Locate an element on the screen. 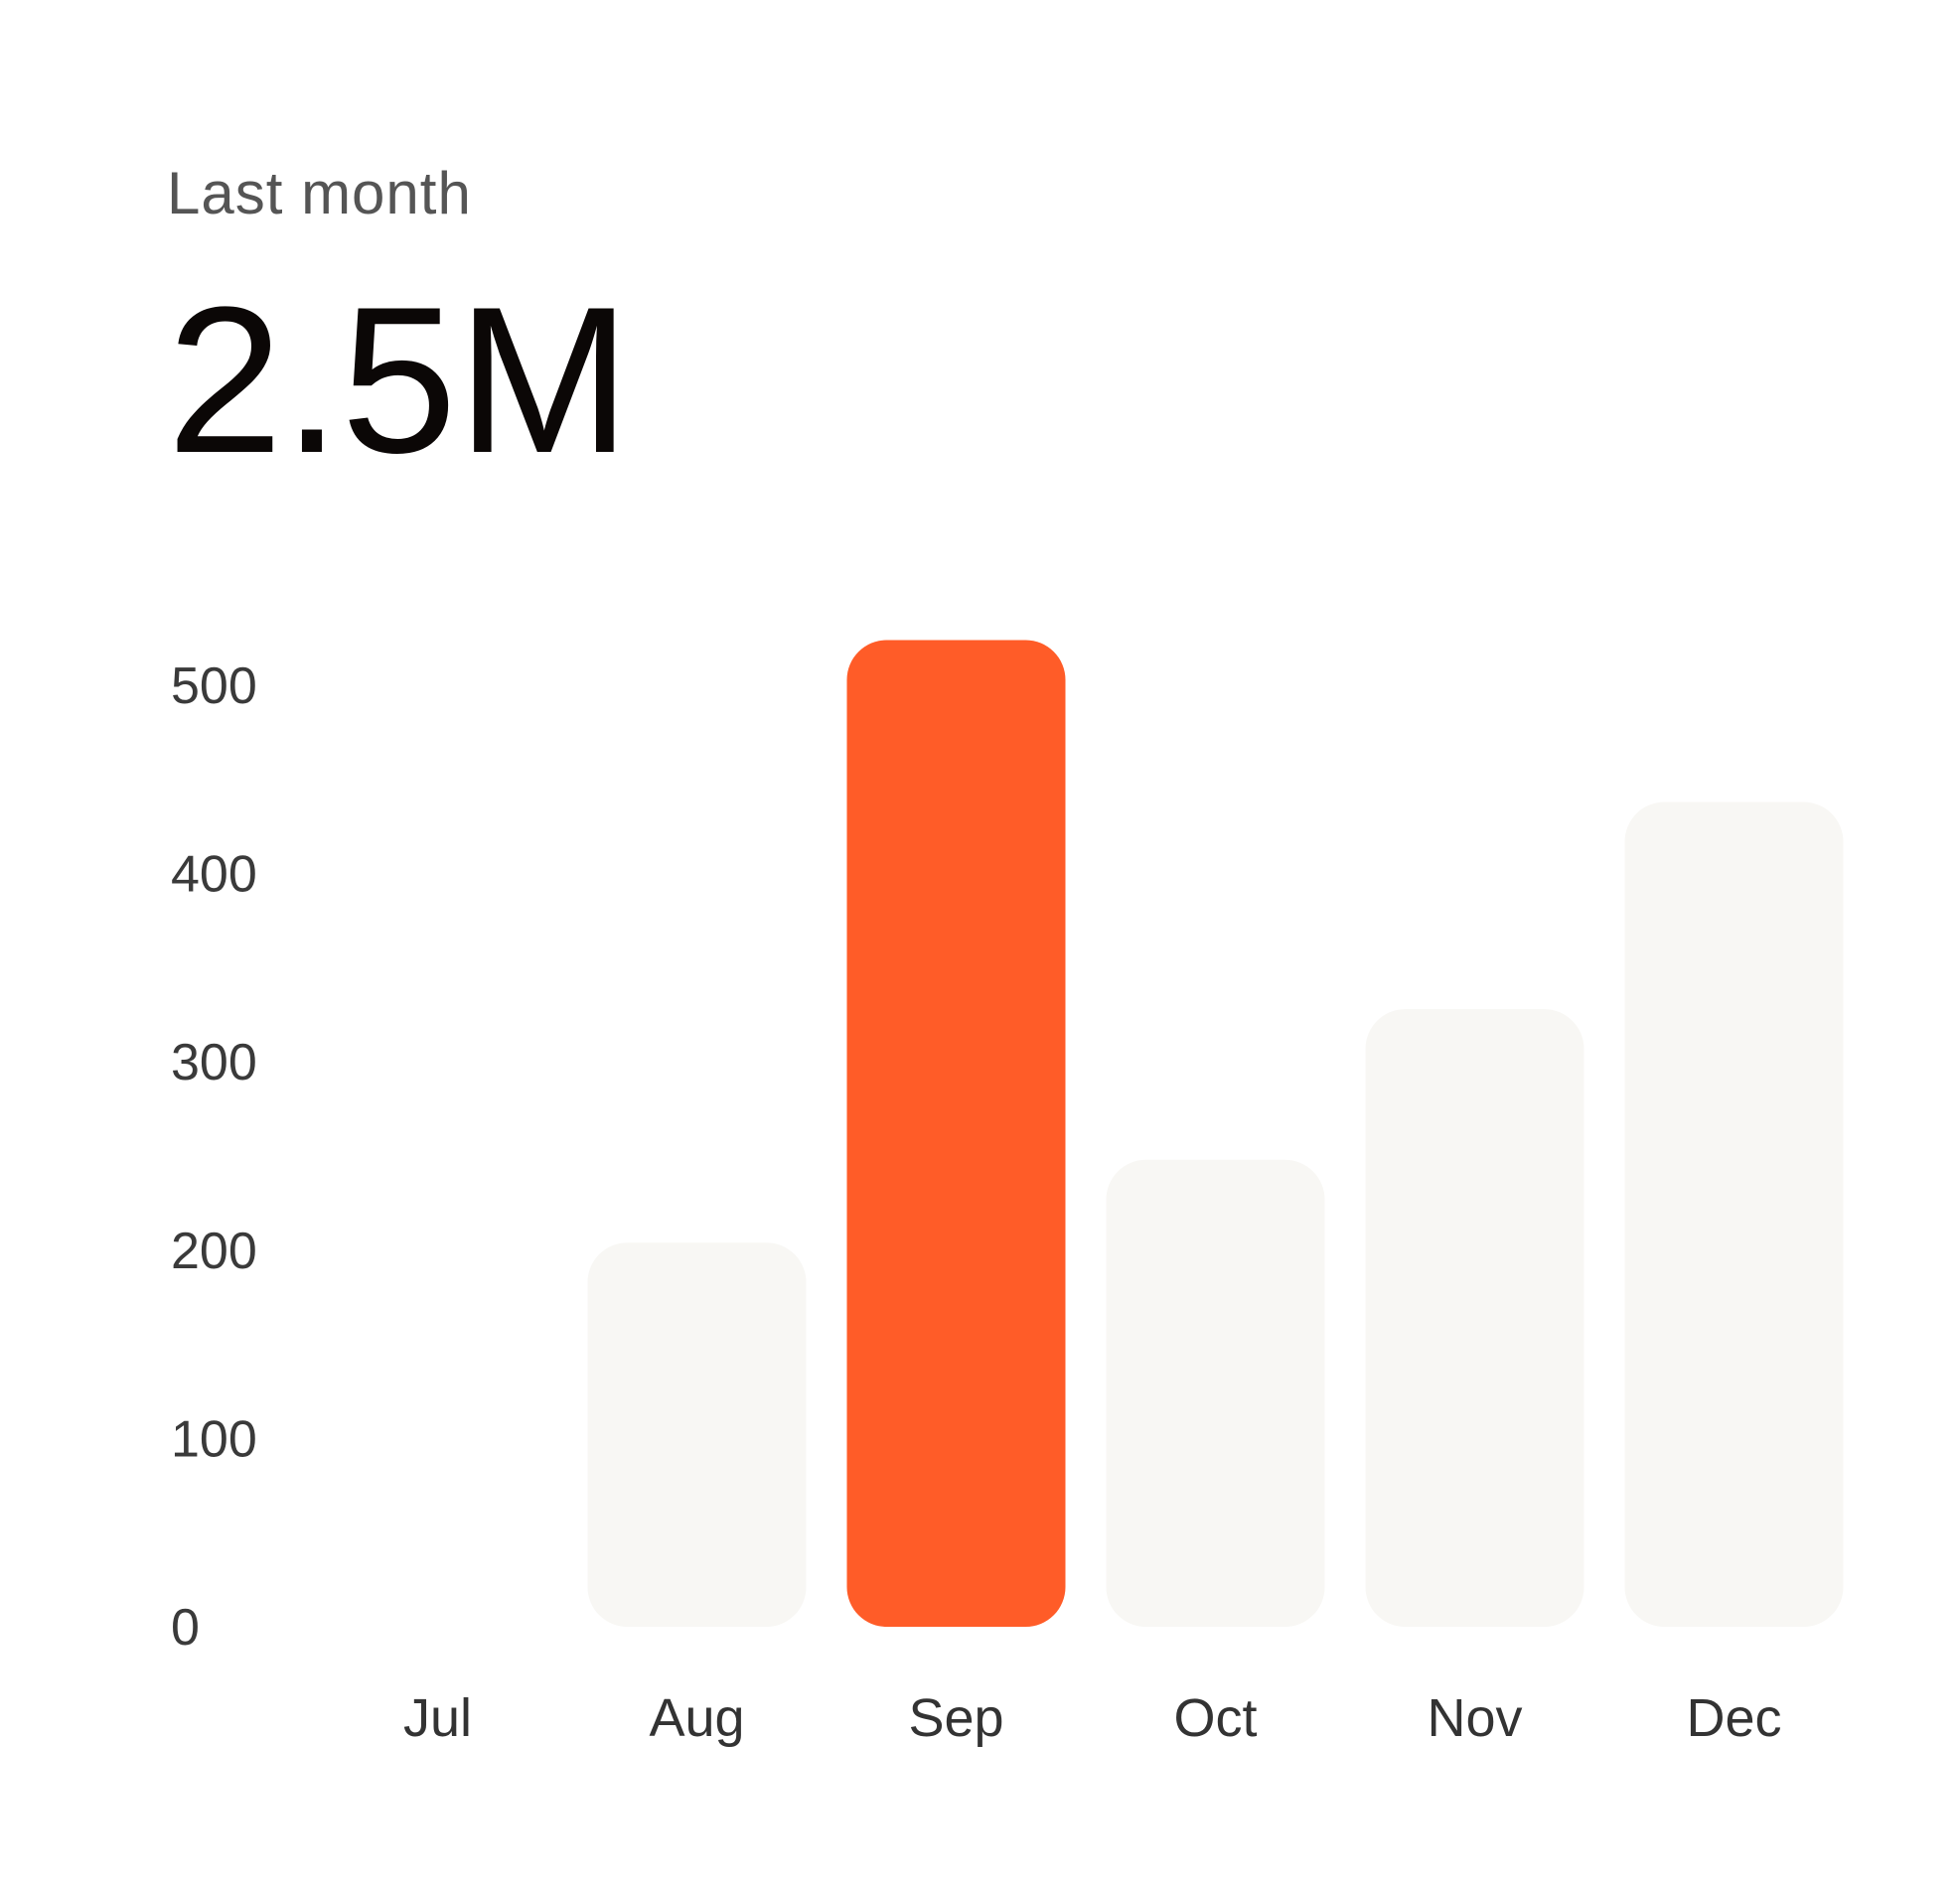  x-tick-label: Jul is located at coordinates (437, 1718).